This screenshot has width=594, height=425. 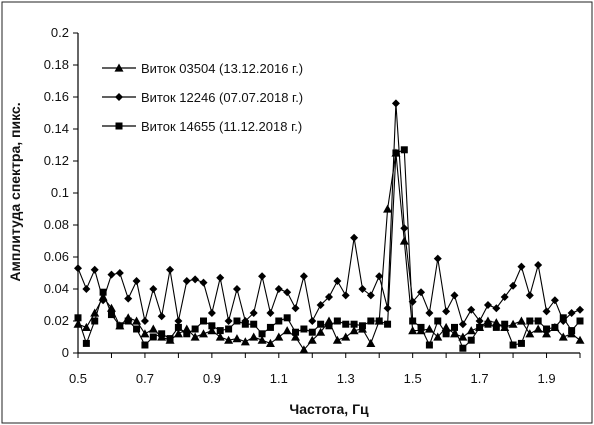 What do you see at coordinates (222, 68) in the screenshot?
I see `legend-label: Виток 03504 (13.12.2016 г.)` at bounding box center [222, 68].